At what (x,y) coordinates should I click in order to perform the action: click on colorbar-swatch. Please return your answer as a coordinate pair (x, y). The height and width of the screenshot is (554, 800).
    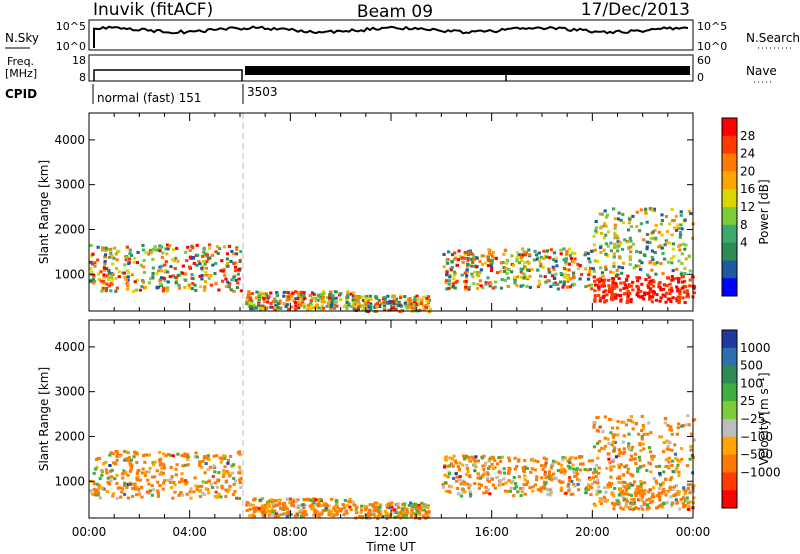
    Looking at the image, I should click on (729, 127).